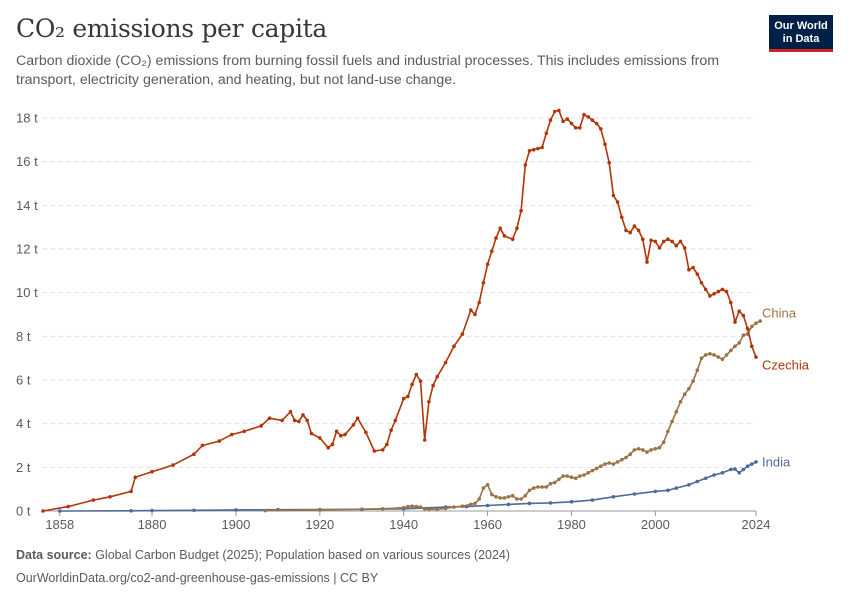  I want to click on x-tick-label: 2000, so click(655, 524).